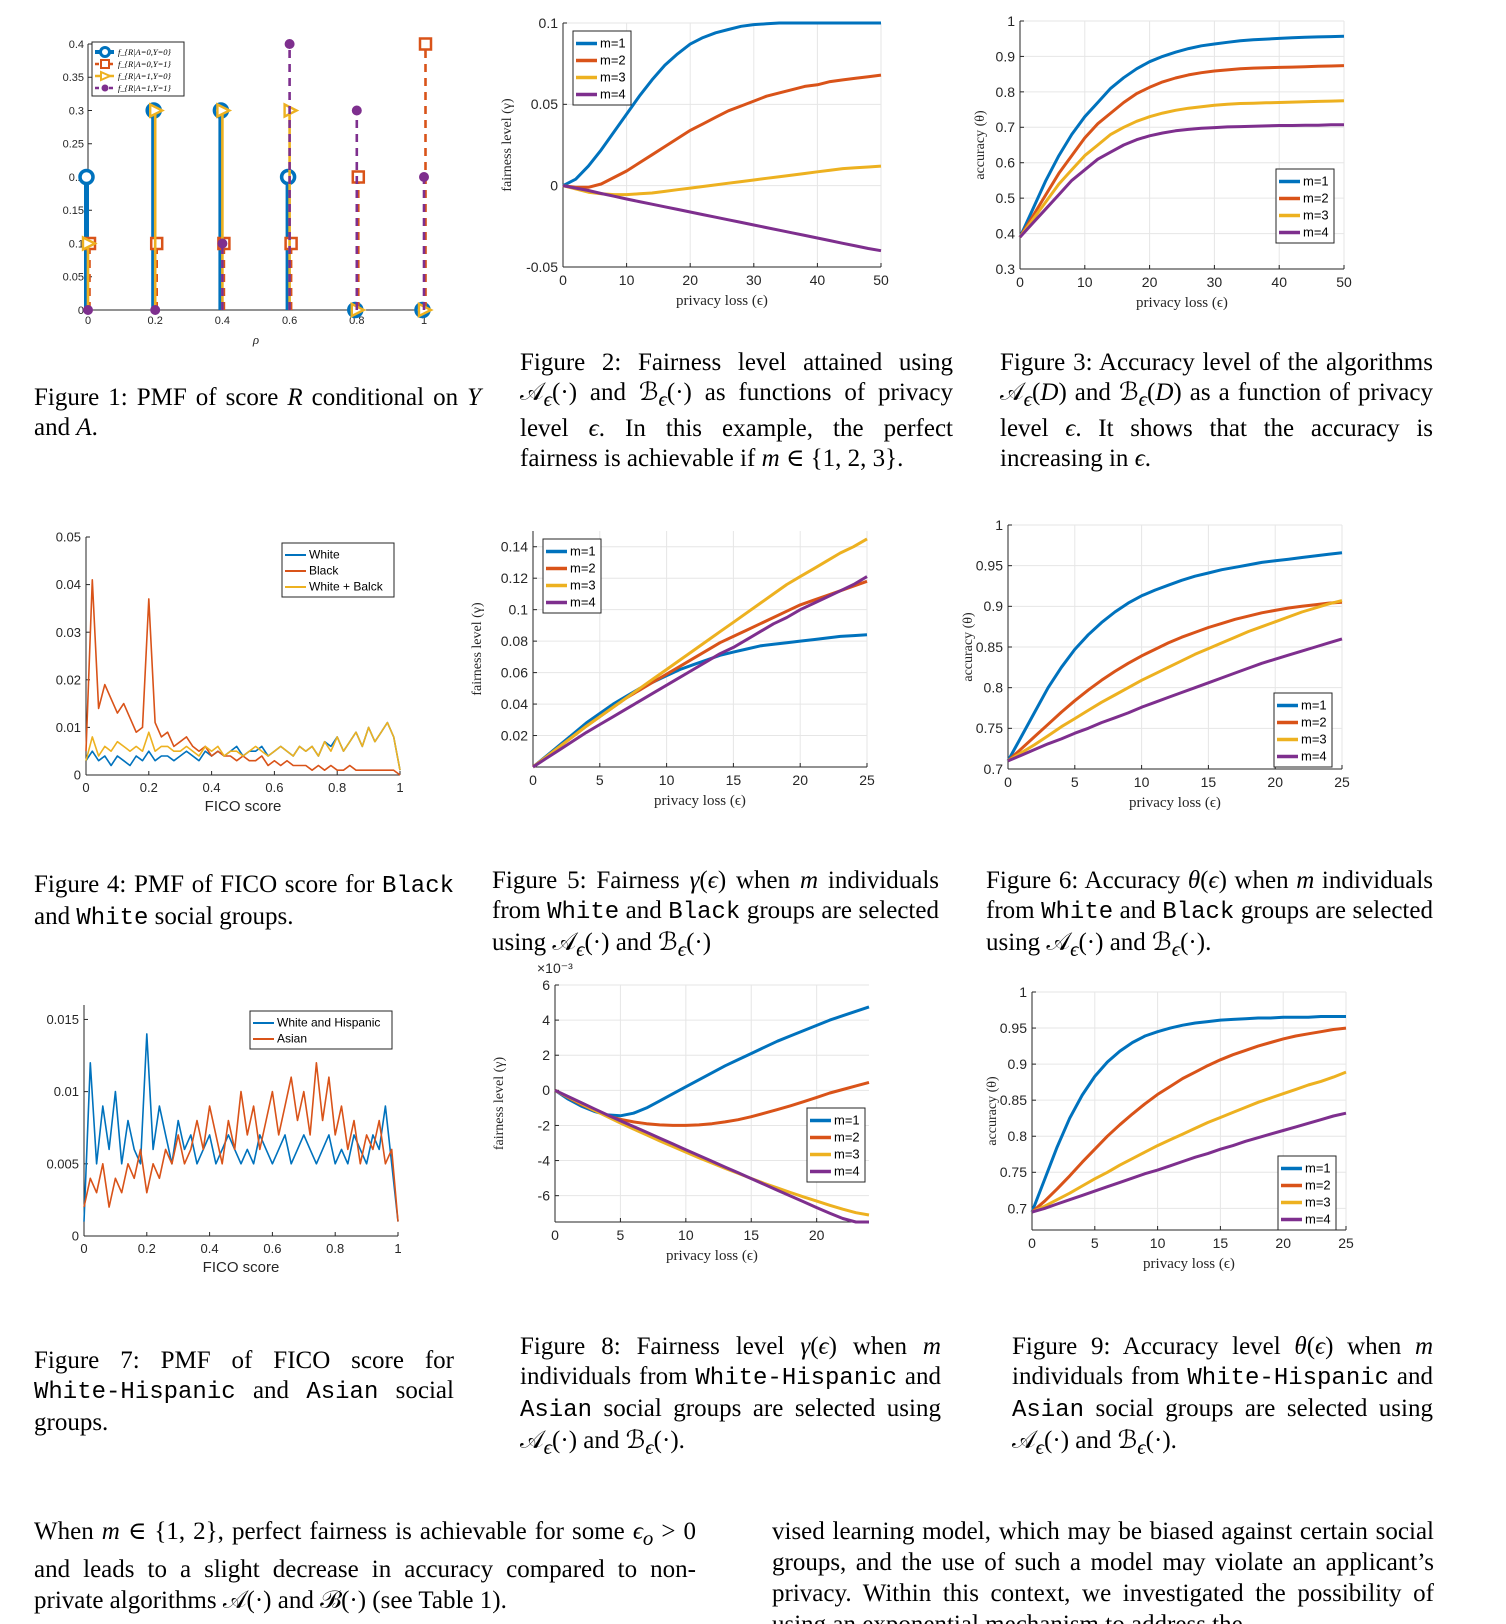 This screenshot has width=1506, height=1624. Describe the element at coordinates (89, 243) in the screenshot. I see `marker-triangle` at that location.